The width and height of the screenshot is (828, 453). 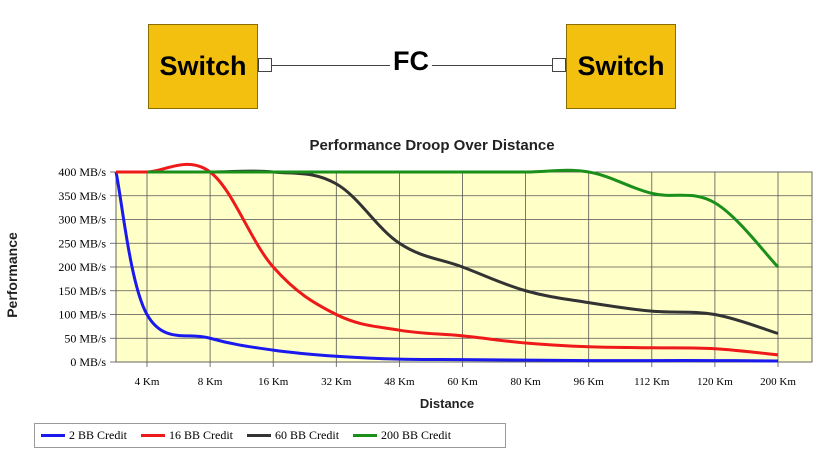 What do you see at coordinates (82, 172) in the screenshot?
I see `y-tick-label: 400 MB/s` at bounding box center [82, 172].